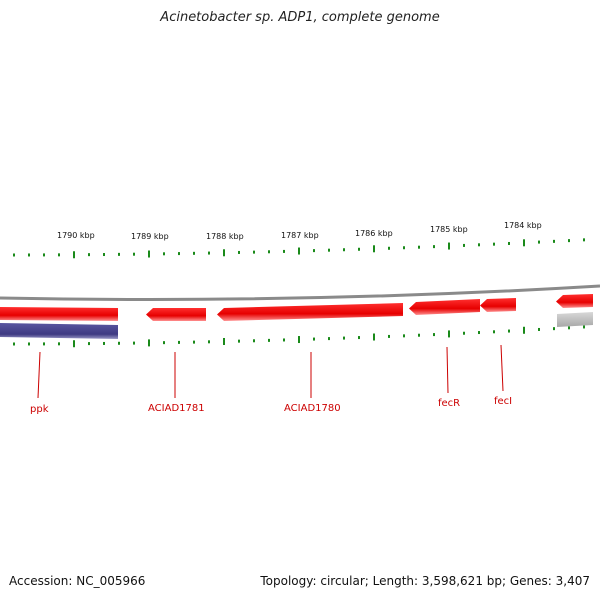 This screenshot has width=600, height=600. Describe the element at coordinates (39, 409) in the screenshot. I see `gene-label-ppk: ppk` at that location.